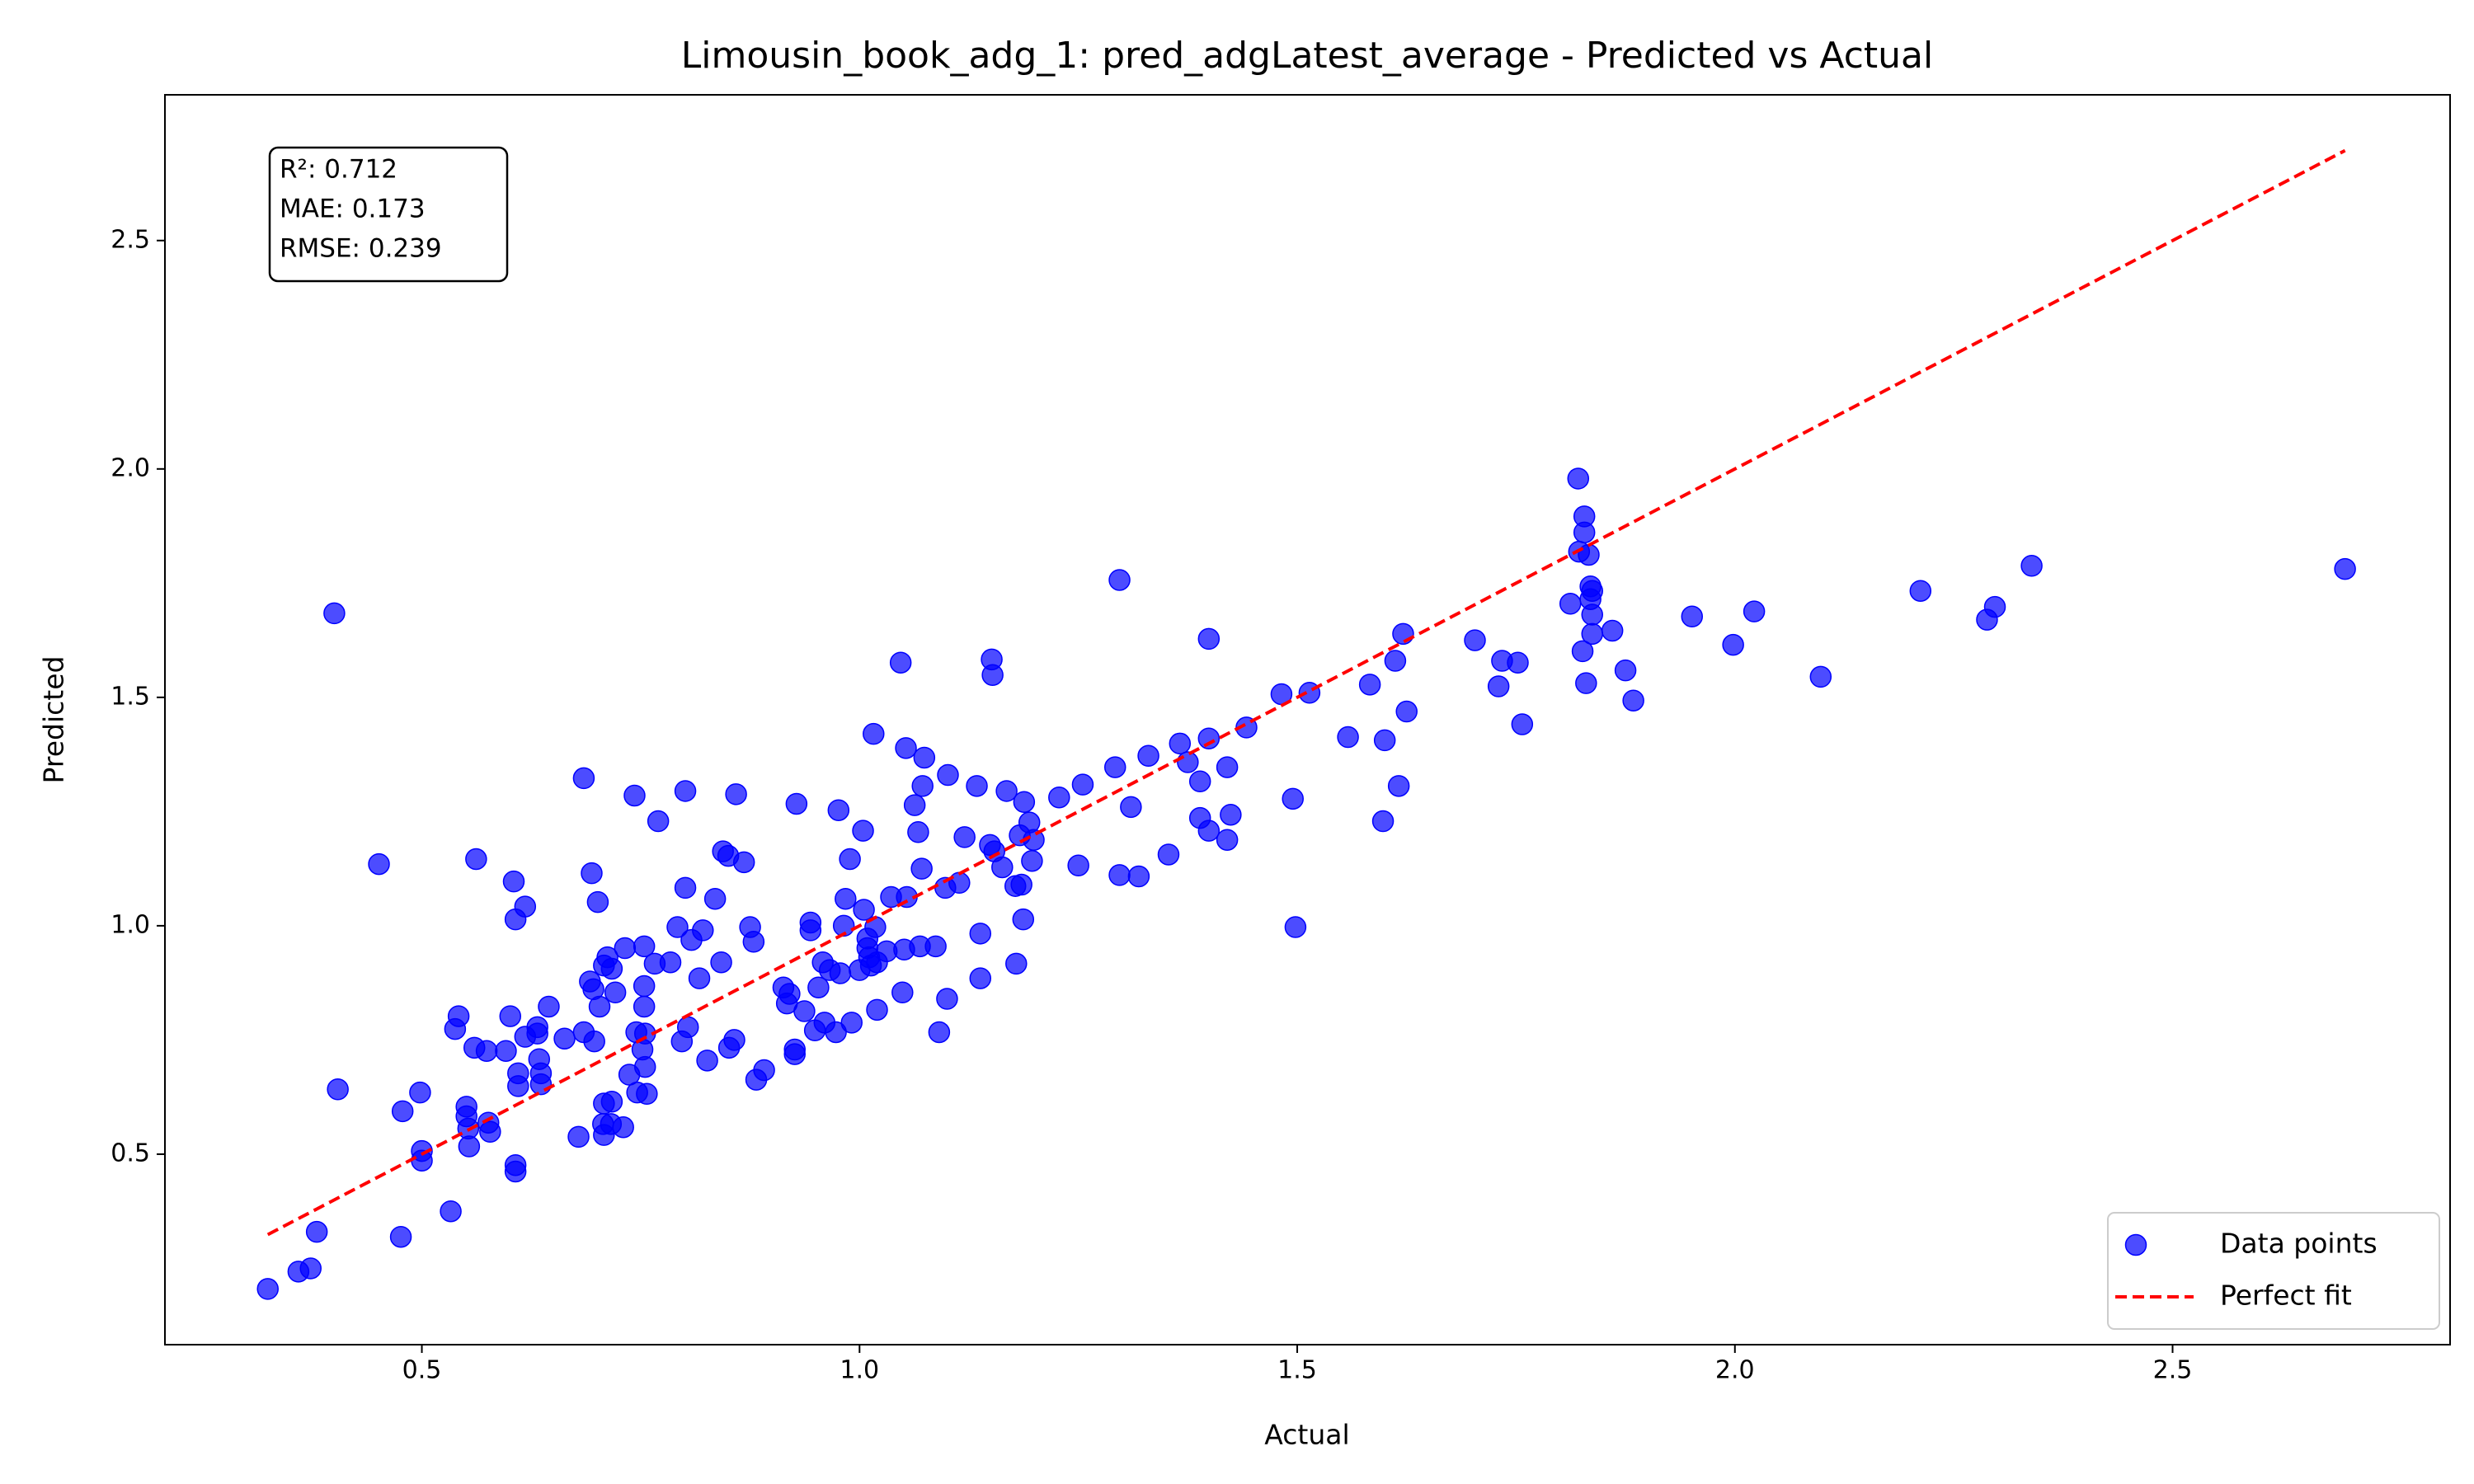  I want to click on x-tick-label: 1.5, so click(1297, 1370).